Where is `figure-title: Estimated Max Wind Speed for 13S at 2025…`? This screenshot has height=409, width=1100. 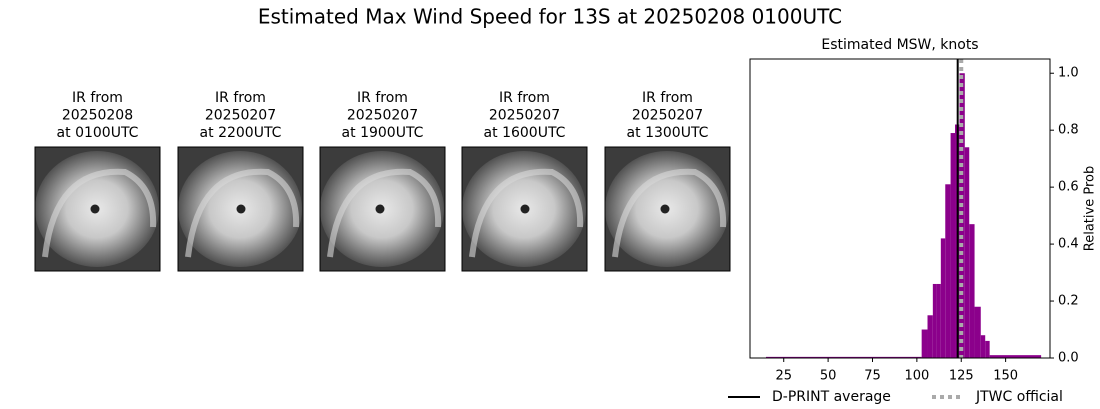 figure-title: Estimated Max Wind Speed for 13S at 2025… is located at coordinates (550, 17).